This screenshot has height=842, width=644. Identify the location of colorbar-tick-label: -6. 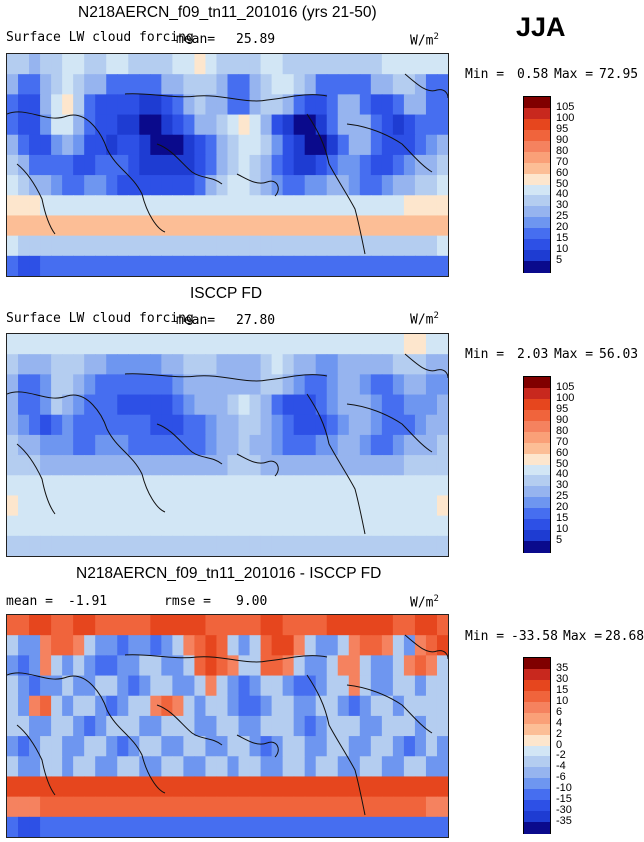
(561, 777).